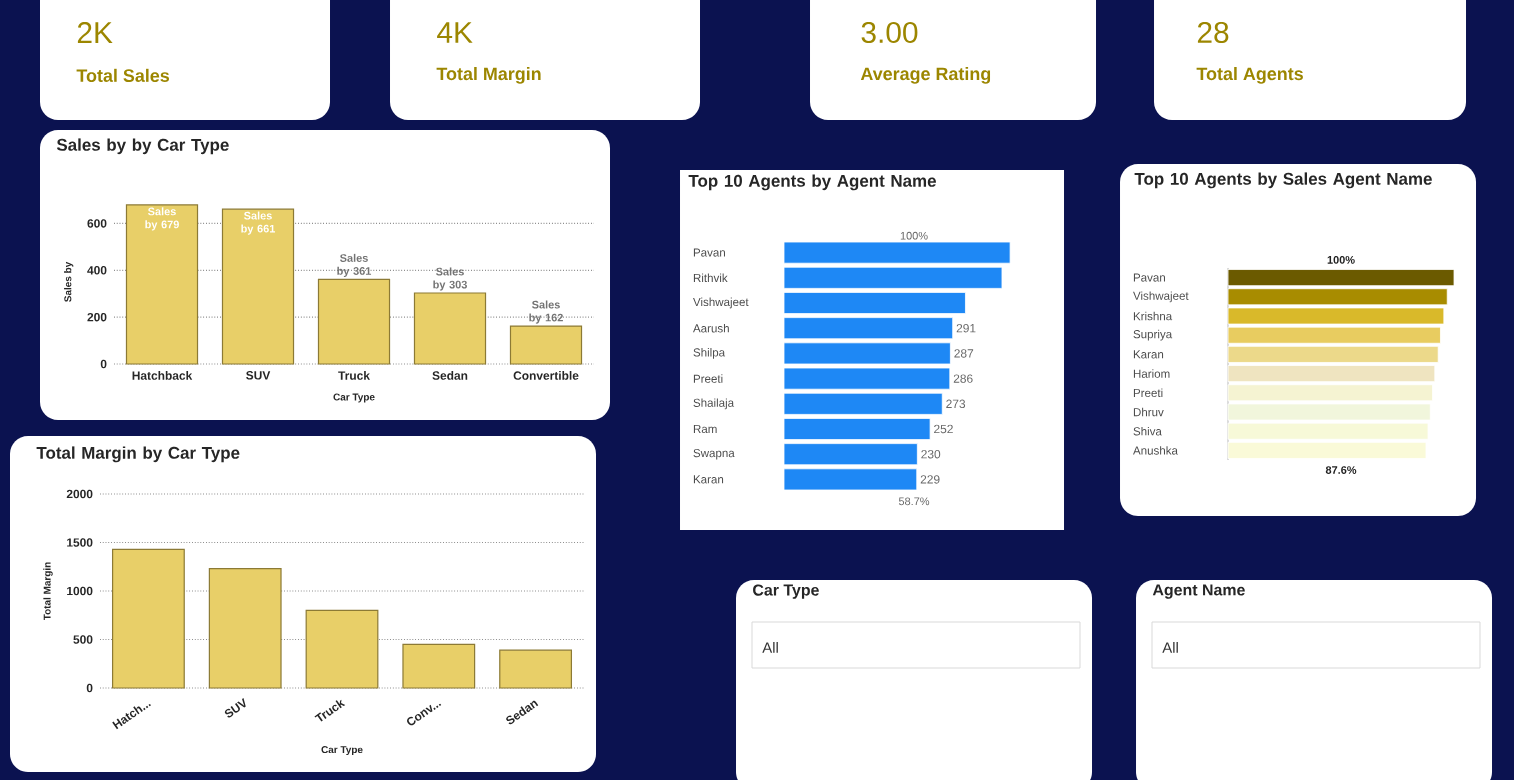 Image resolution: width=1514 pixels, height=780 pixels. Describe the element at coordinates (123, 75) in the screenshot. I see `text: Total Sales` at that location.